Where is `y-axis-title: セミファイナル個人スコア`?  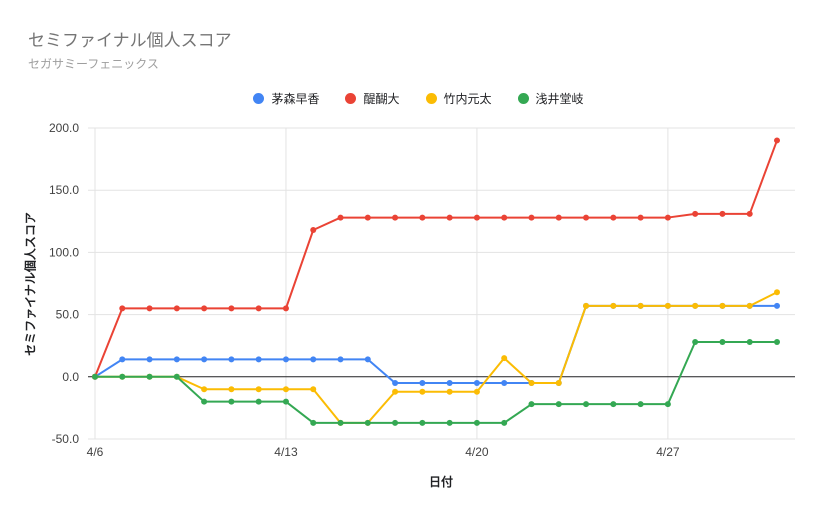 y-axis-title: セミファイナル個人スコア is located at coordinates (30, 284).